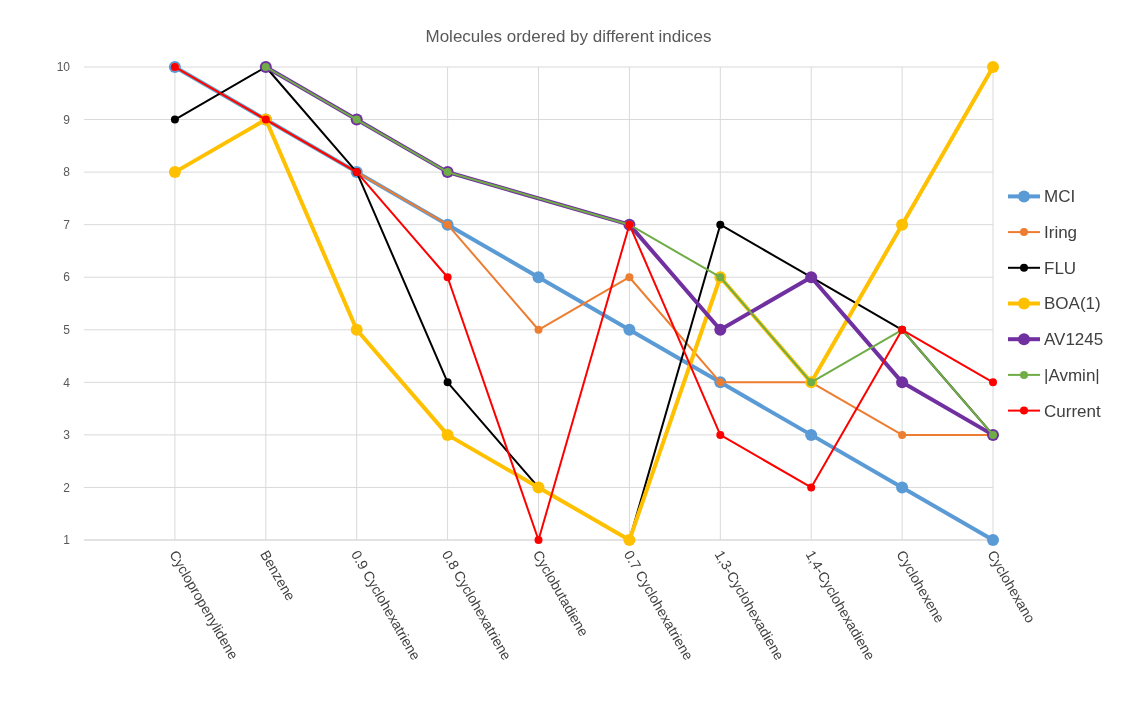 This screenshot has height=728, width=1128. What do you see at coordinates (67, 487) in the screenshot?
I see `y-tick-label: 2` at bounding box center [67, 487].